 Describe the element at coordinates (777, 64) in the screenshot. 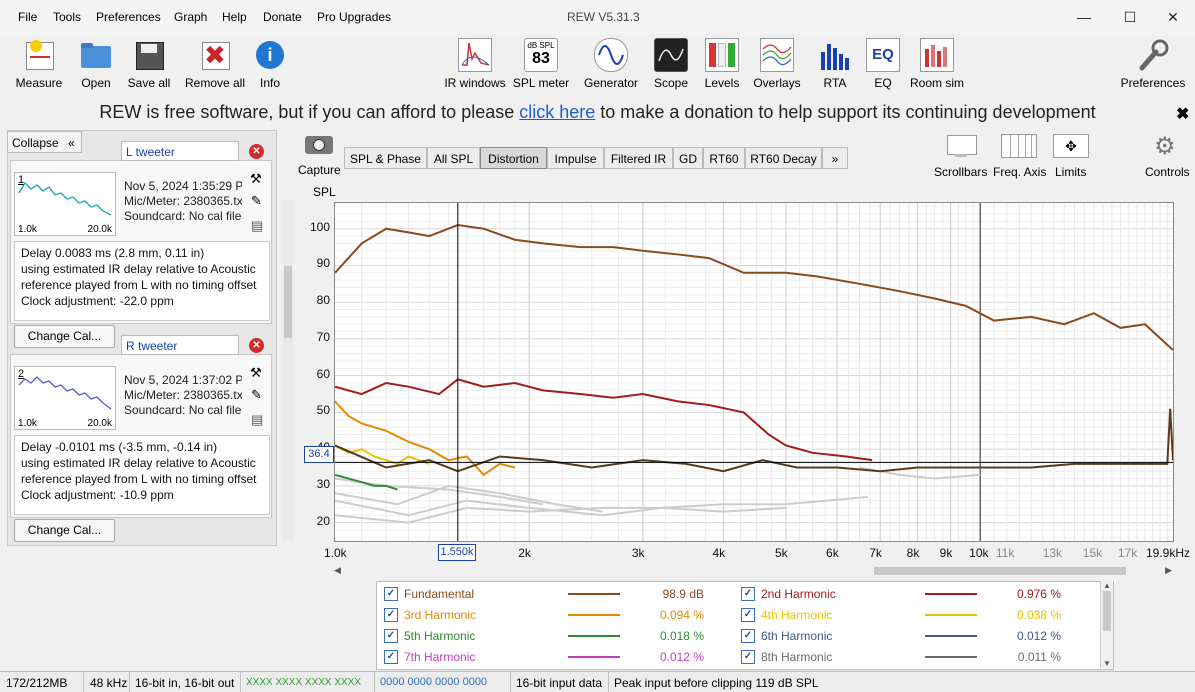

I see `overlays-button: Overlays` at that location.